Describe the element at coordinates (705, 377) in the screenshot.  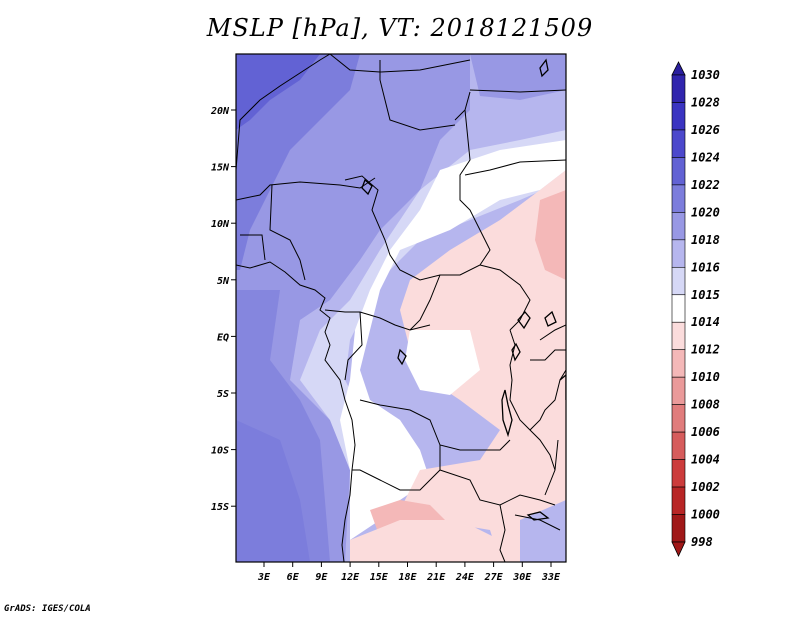
I see `colorbar-label: 1010` at that location.